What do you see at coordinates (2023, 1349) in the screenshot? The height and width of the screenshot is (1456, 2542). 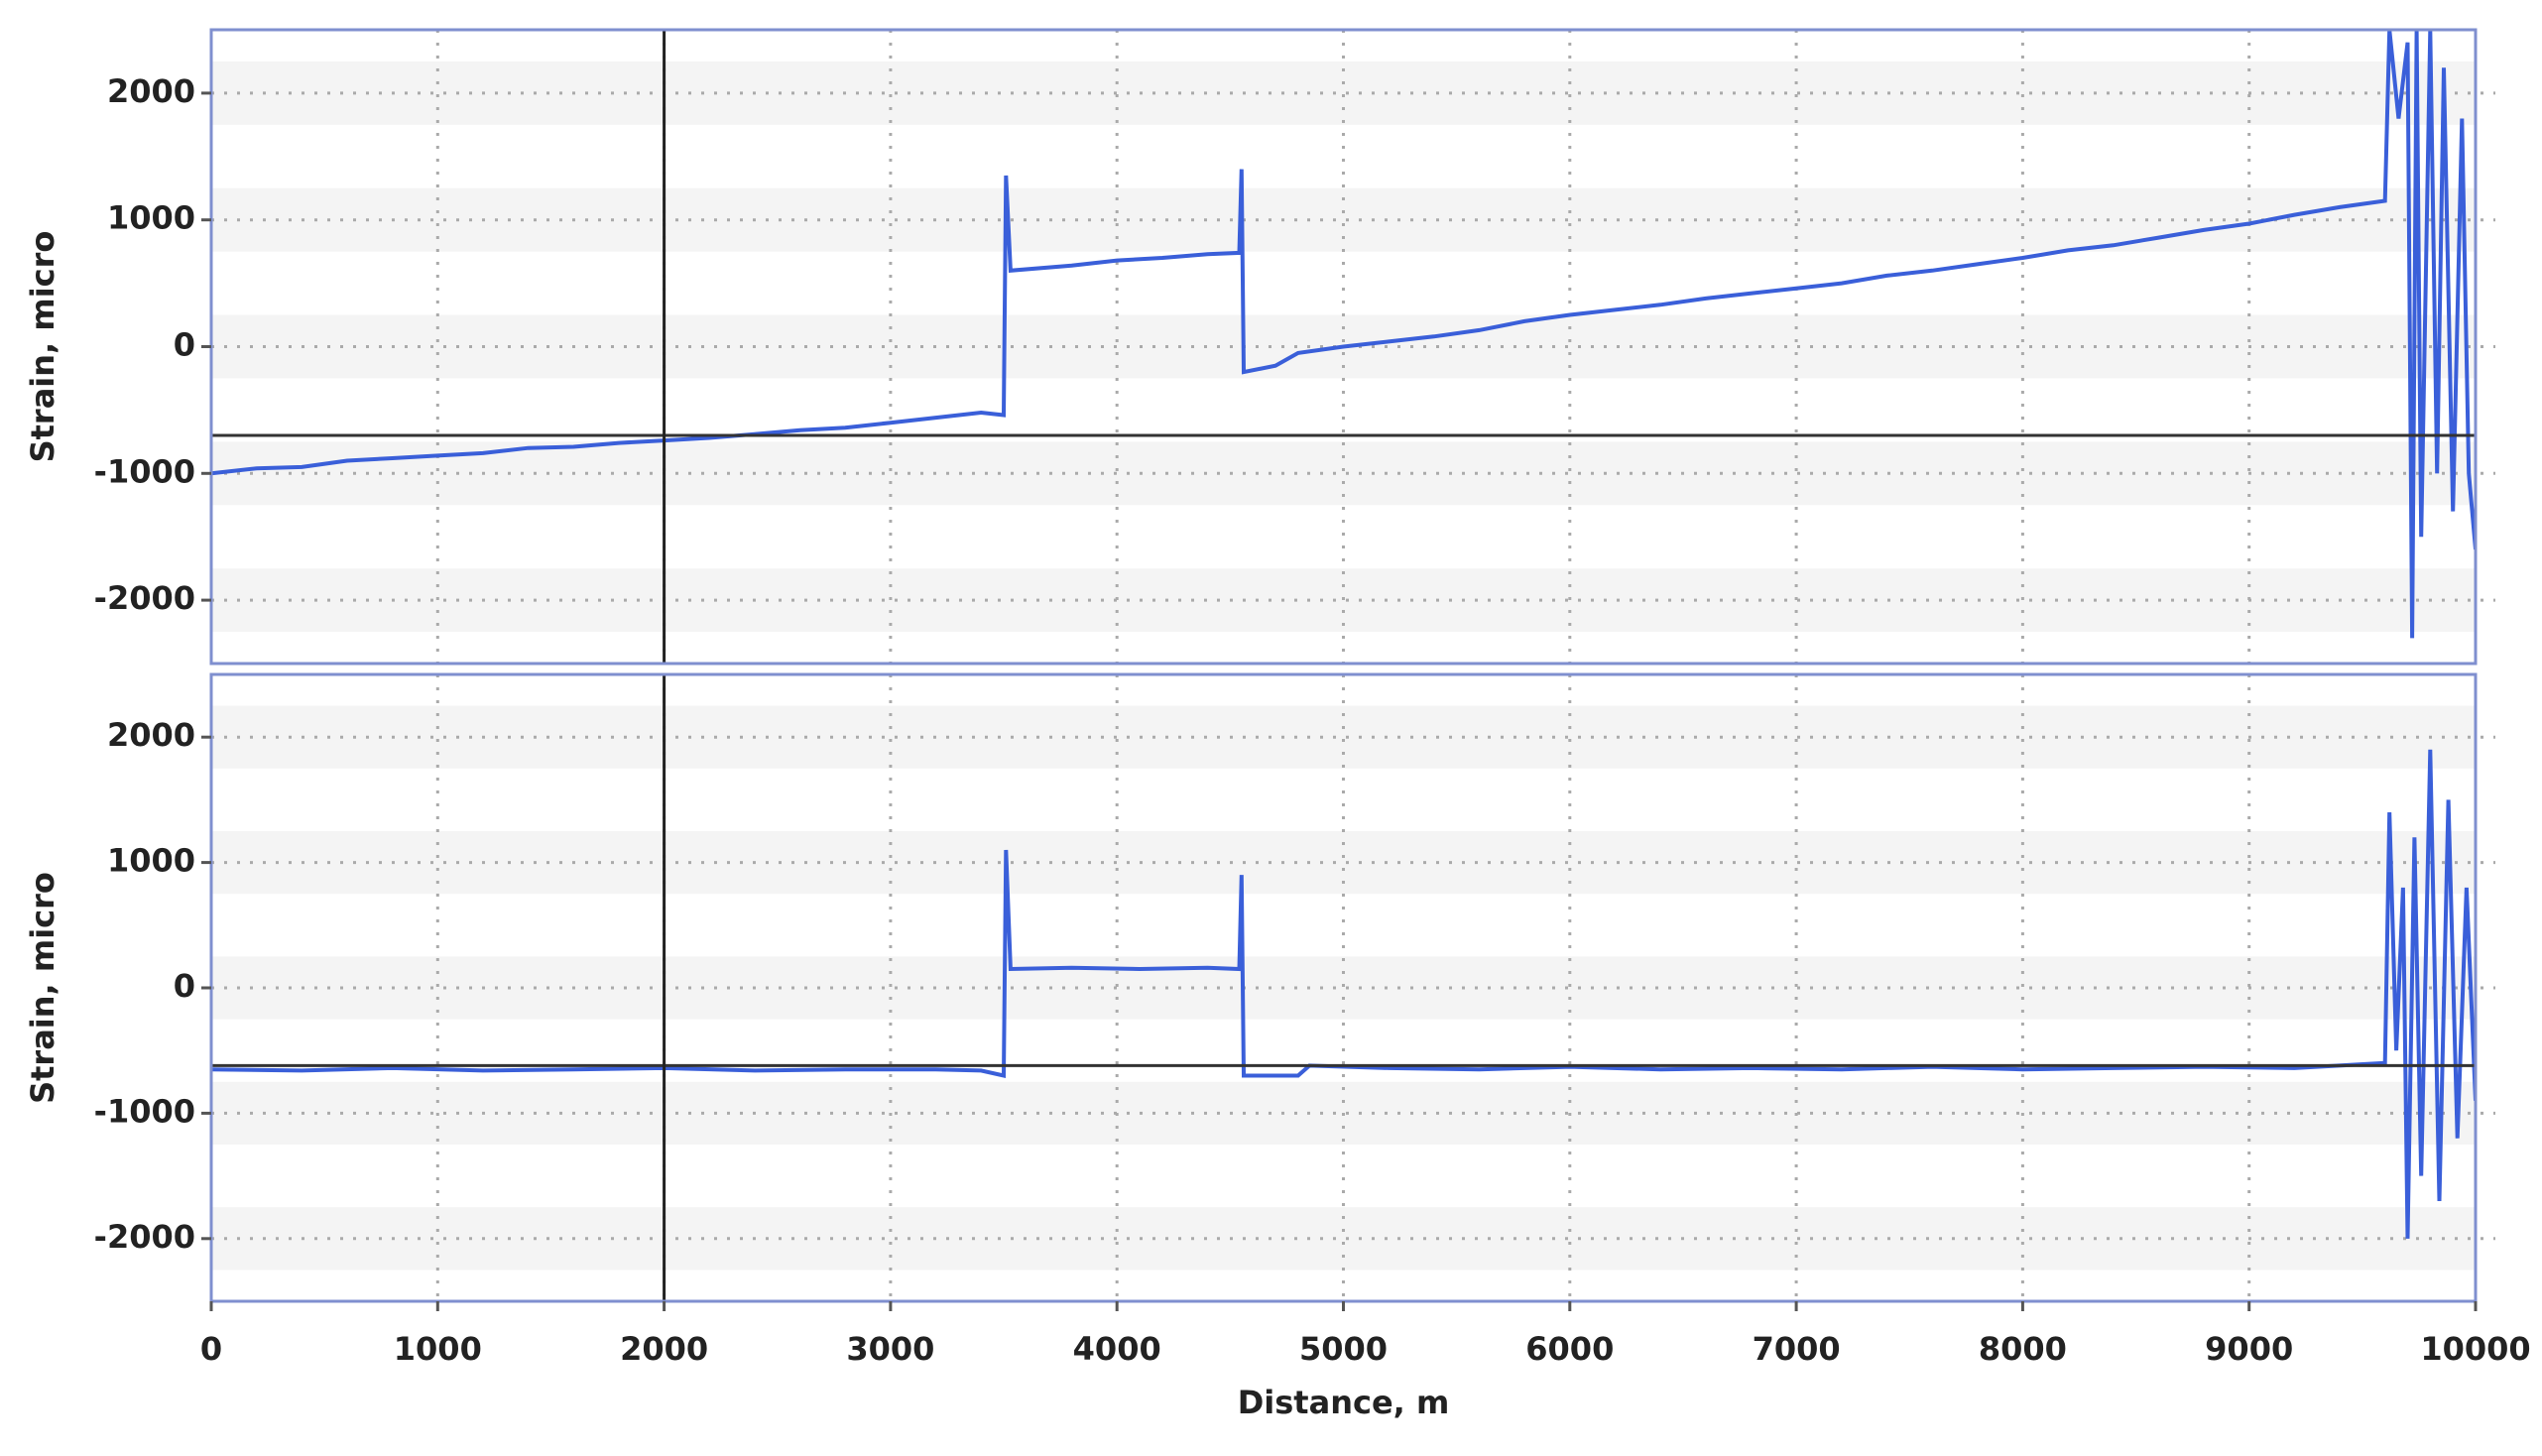 I see `x-tick-label: 8000` at bounding box center [2023, 1349].